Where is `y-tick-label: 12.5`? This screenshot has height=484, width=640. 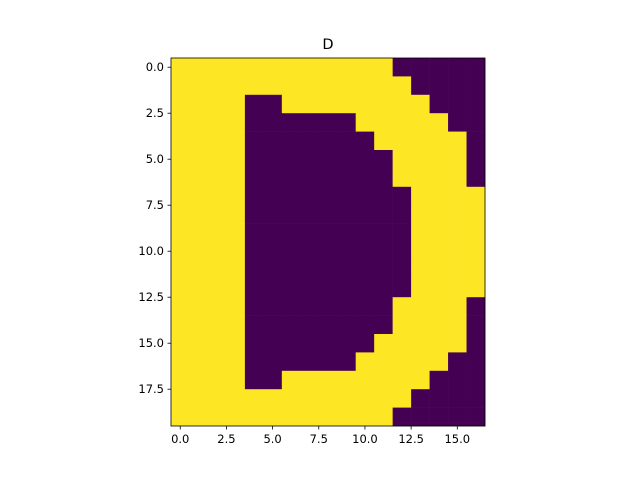 y-tick-label: 12.5 is located at coordinates (151, 297).